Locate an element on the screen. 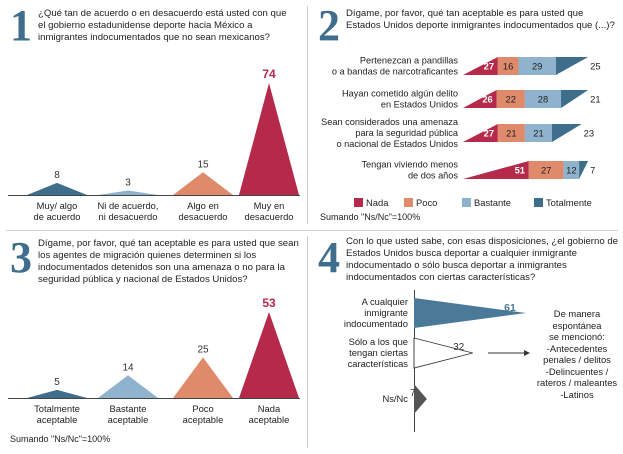 The height and width of the screenshot is (454, 623). category-label: A cualquier inmigrante indocumentado is located at coordinates (376, 312).